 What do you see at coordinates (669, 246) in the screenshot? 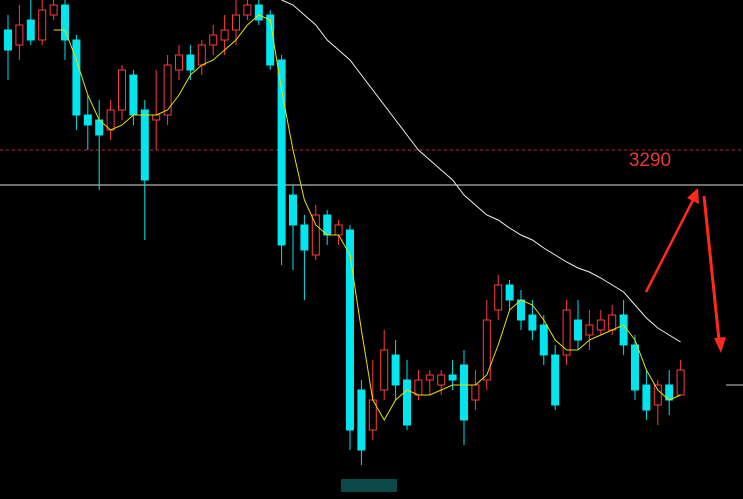
I see `arrow-up` at bounding box center [669, 246].